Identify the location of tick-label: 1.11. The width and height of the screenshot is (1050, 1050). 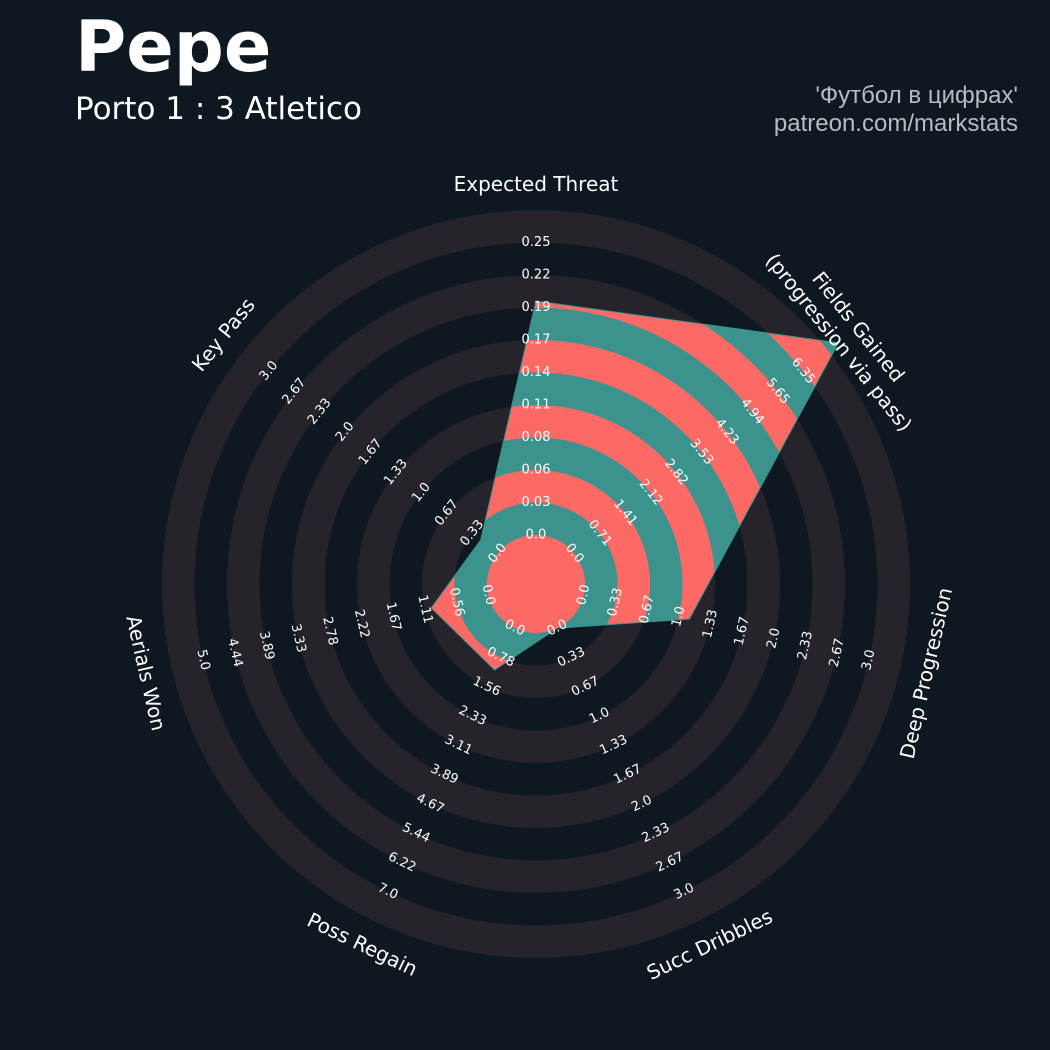
(424, 610).